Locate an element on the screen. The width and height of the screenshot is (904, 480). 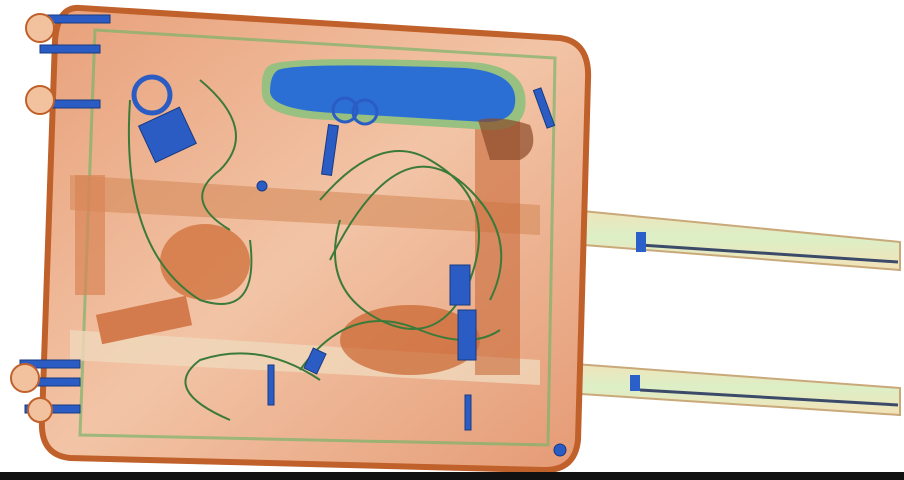
wheels is located at coordinates (32, 218).